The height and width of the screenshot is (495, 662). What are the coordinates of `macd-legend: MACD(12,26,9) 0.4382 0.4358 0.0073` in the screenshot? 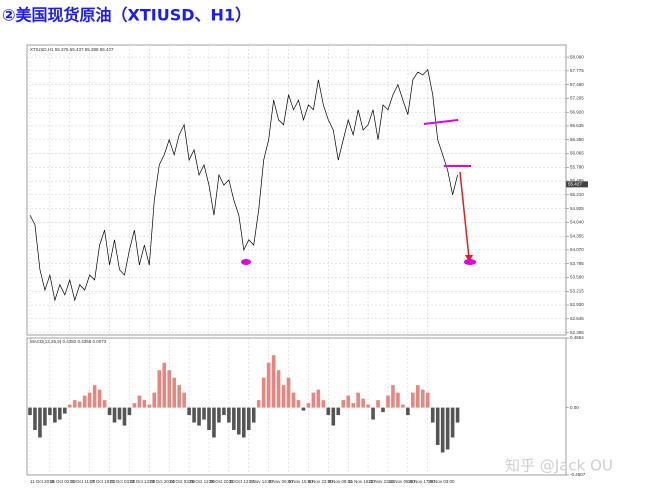 It's located at (68, 341).